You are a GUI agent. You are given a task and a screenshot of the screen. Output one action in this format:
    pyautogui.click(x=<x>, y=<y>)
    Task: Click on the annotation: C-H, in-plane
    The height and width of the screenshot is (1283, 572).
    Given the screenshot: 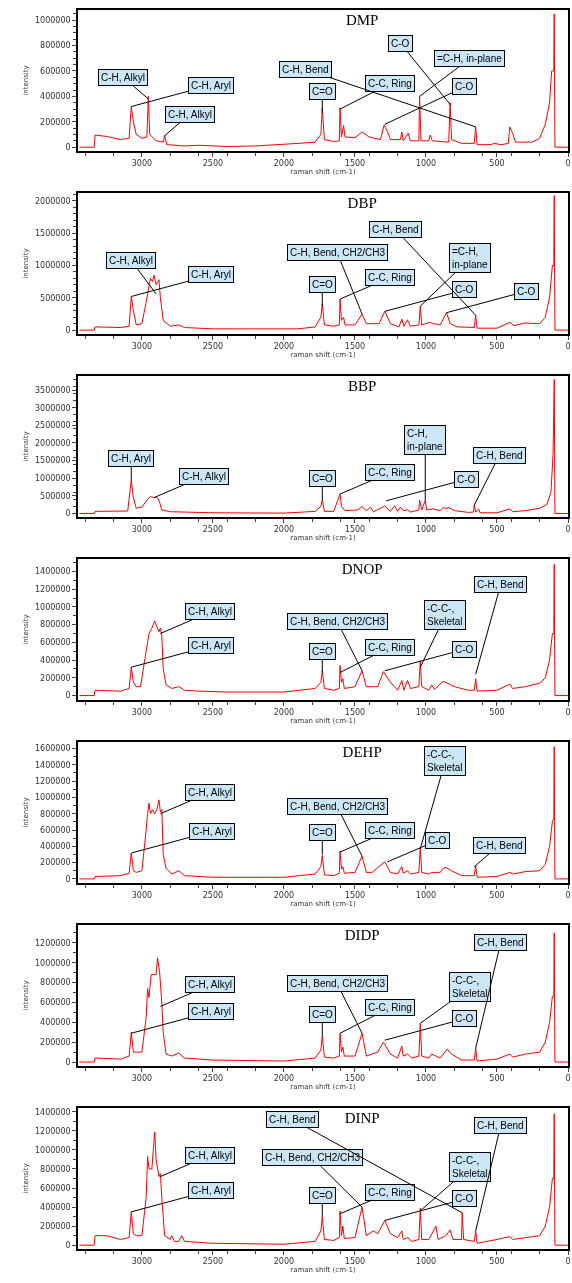 What is the action you would take?
    pyautogui.click(x=425, y=440)
    